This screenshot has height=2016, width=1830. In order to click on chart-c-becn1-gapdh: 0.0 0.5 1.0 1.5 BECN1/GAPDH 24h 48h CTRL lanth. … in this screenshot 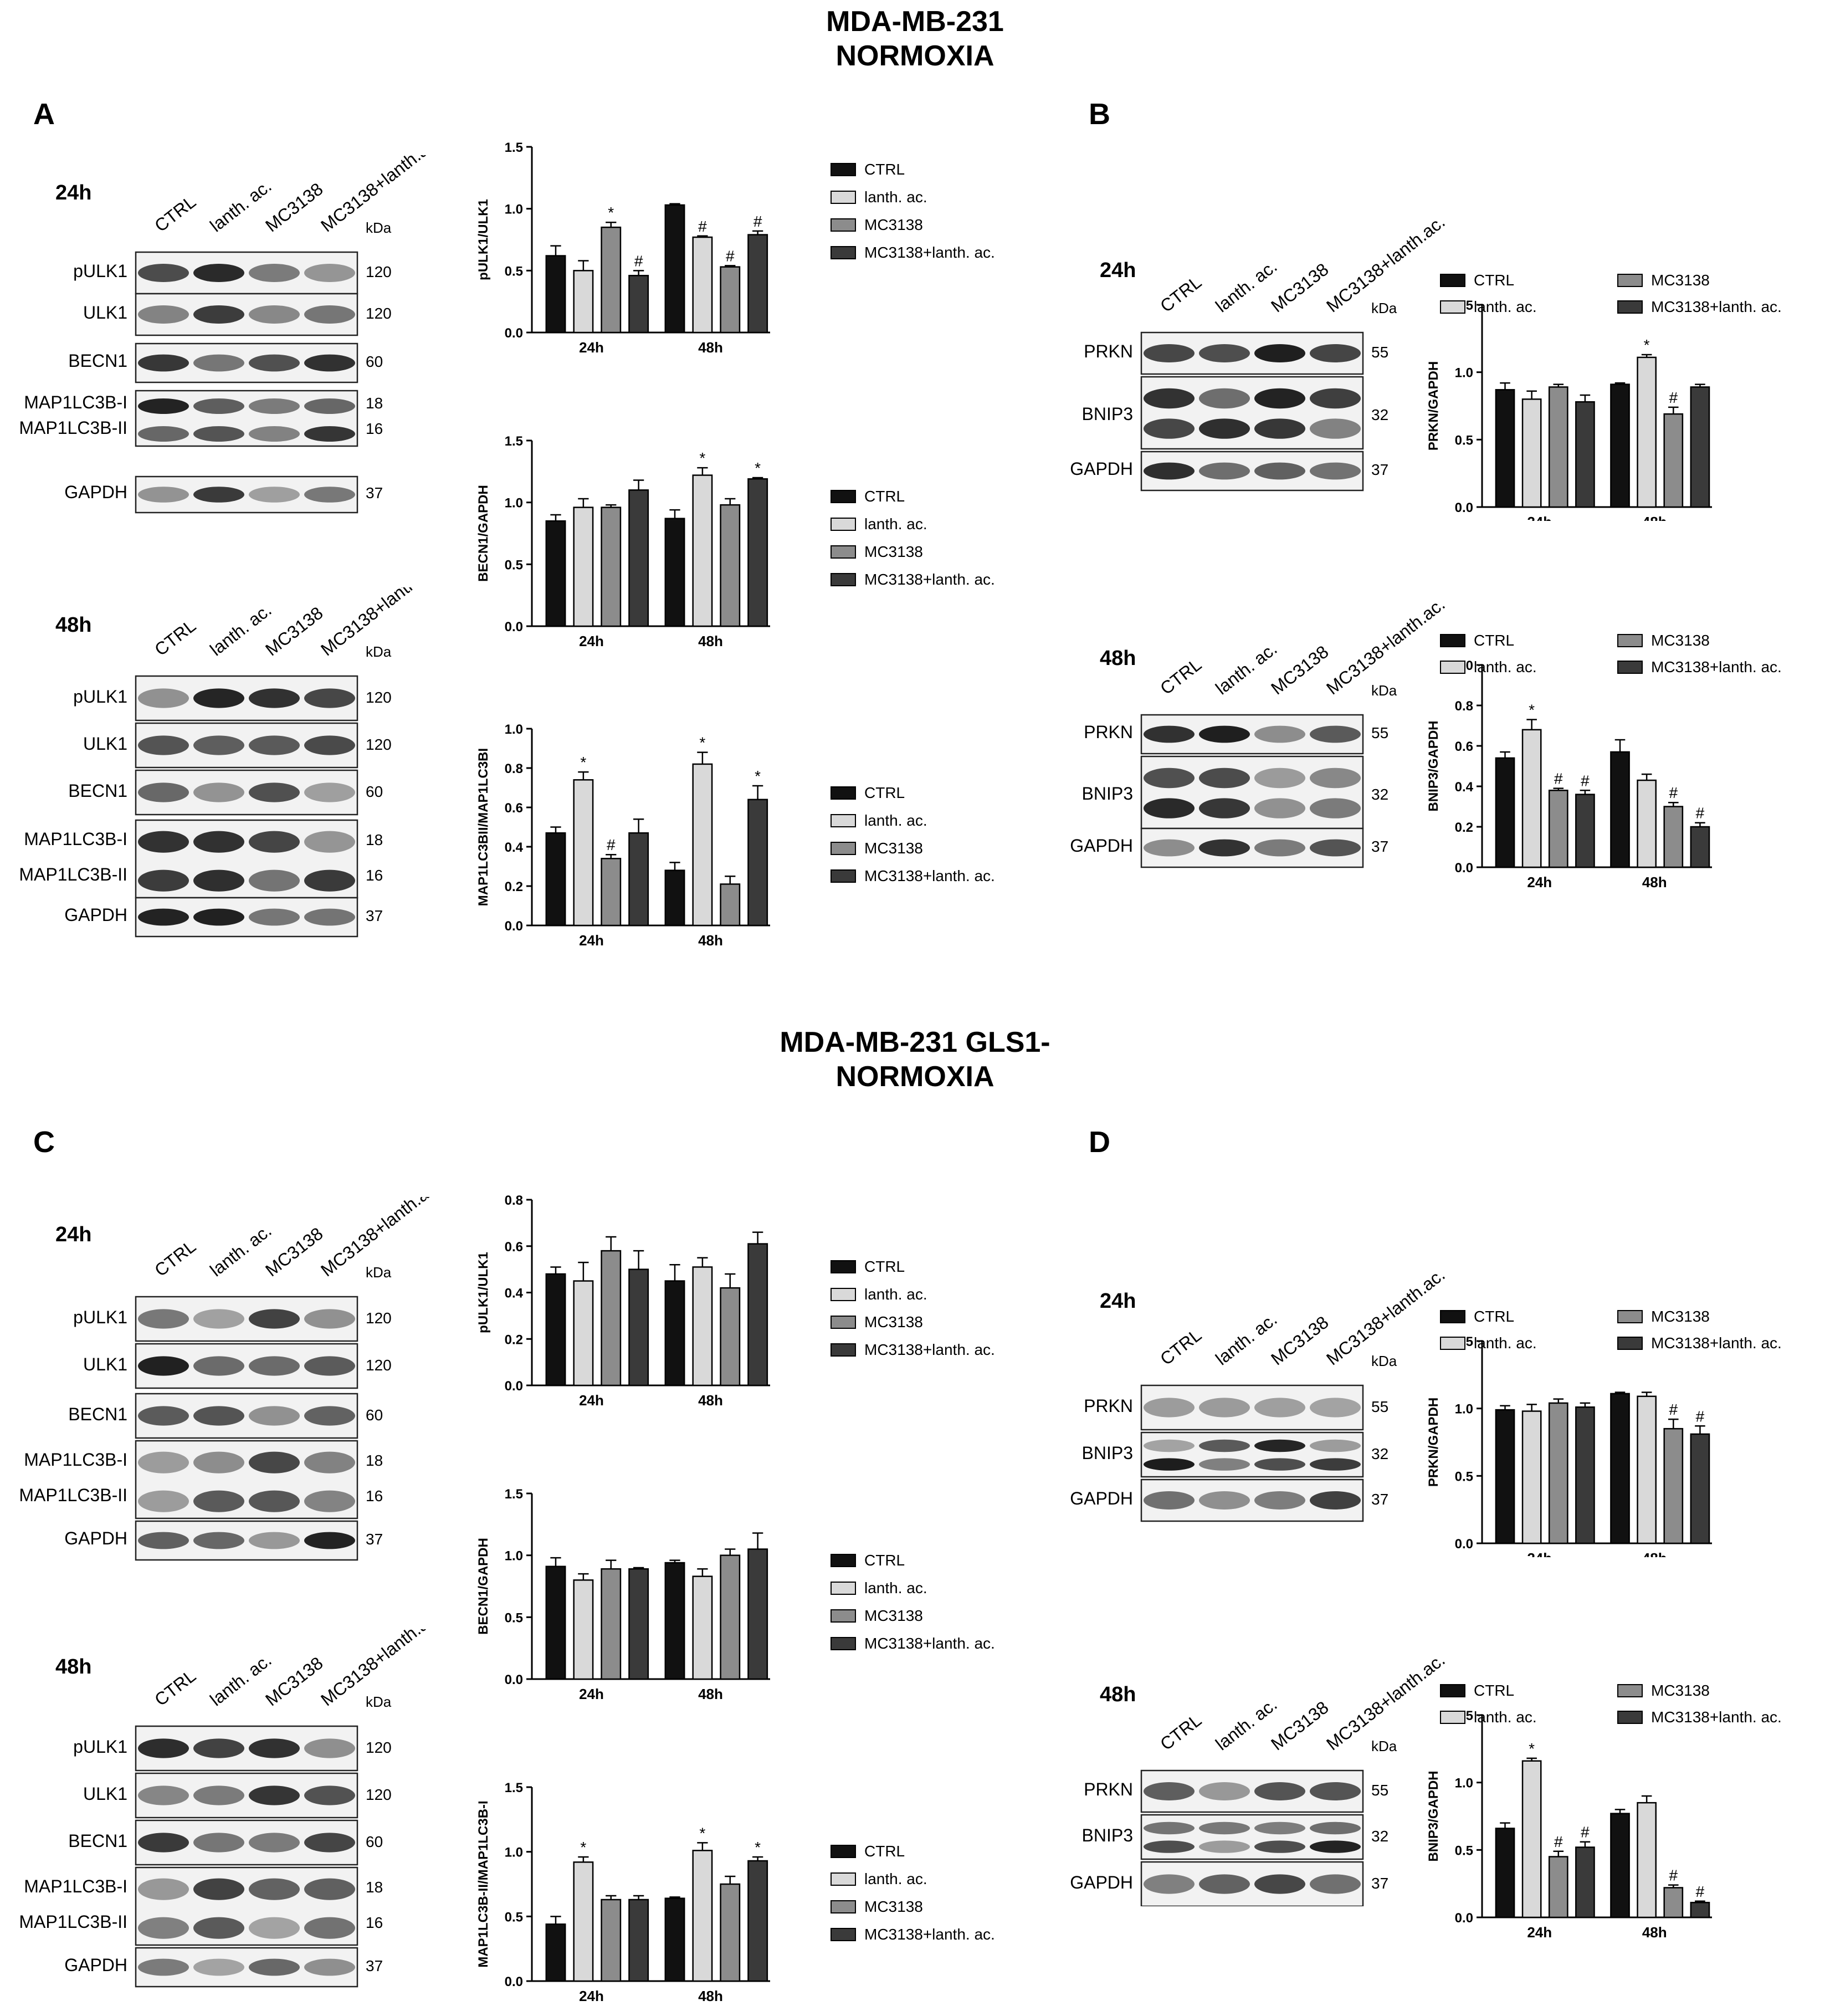, I will do `click(735, 1594)`.